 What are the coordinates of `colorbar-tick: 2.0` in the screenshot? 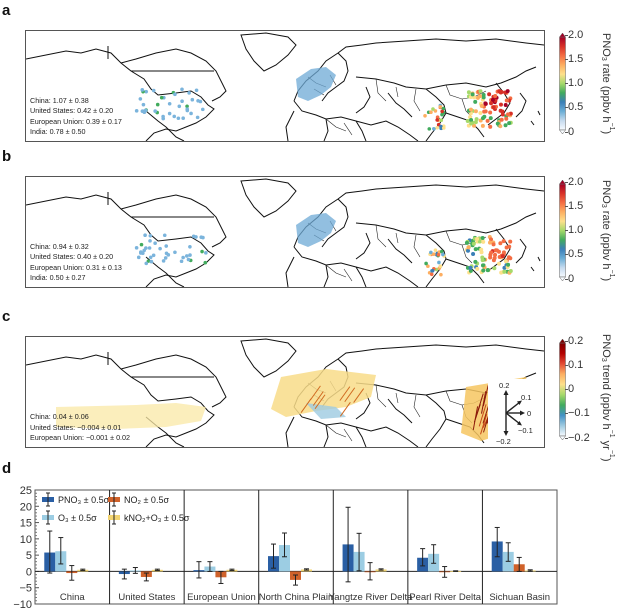 It's located at (574, 182).